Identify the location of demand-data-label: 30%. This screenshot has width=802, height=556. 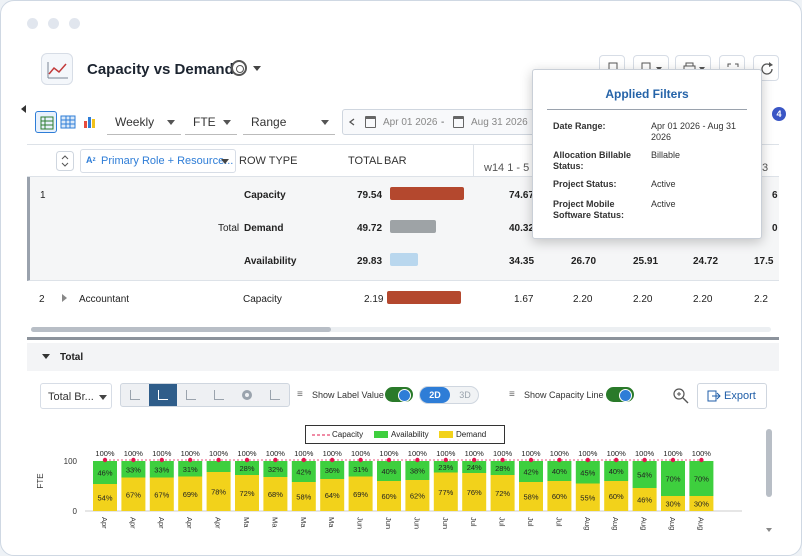
(701, 504).